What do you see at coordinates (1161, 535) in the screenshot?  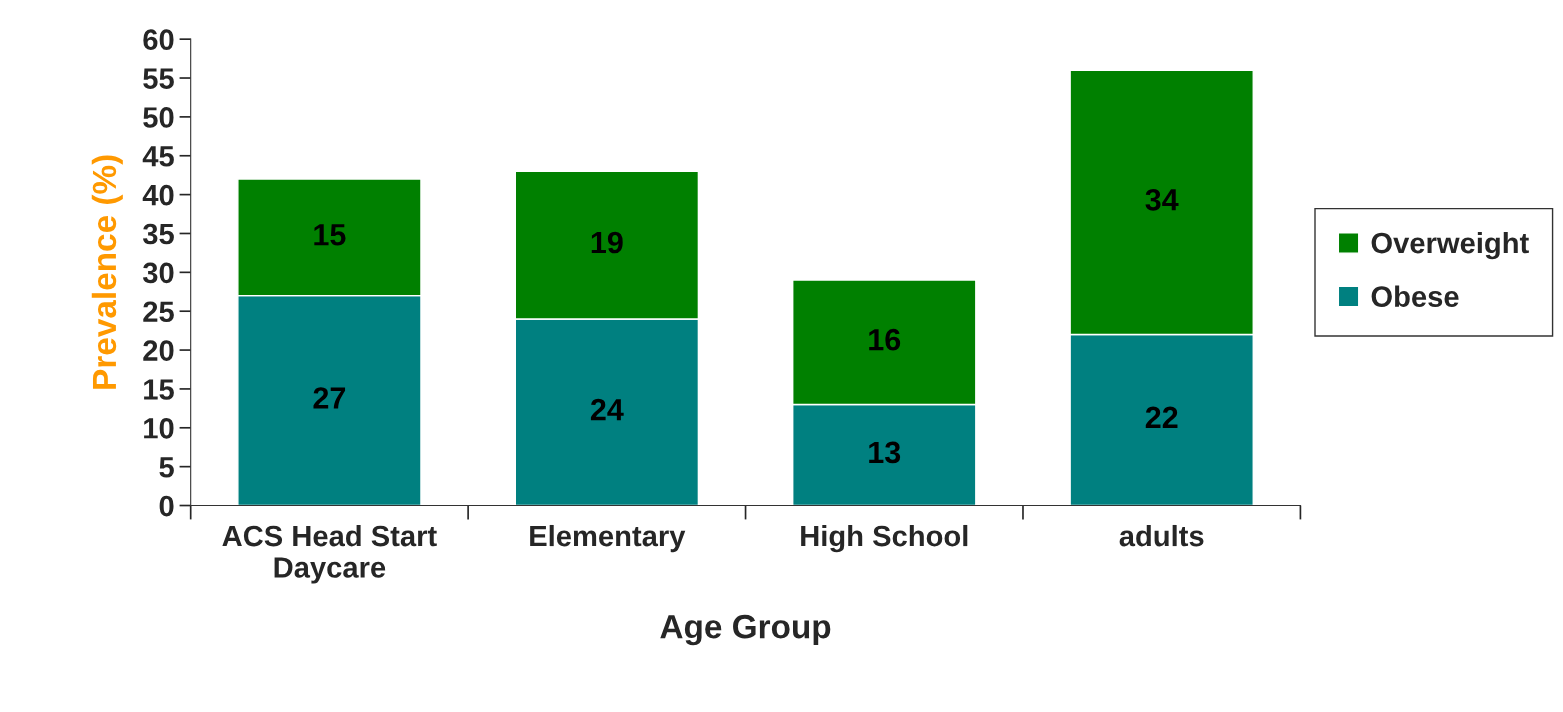 I see `x-tick-label: adults` at bounding box center [1161, 535].